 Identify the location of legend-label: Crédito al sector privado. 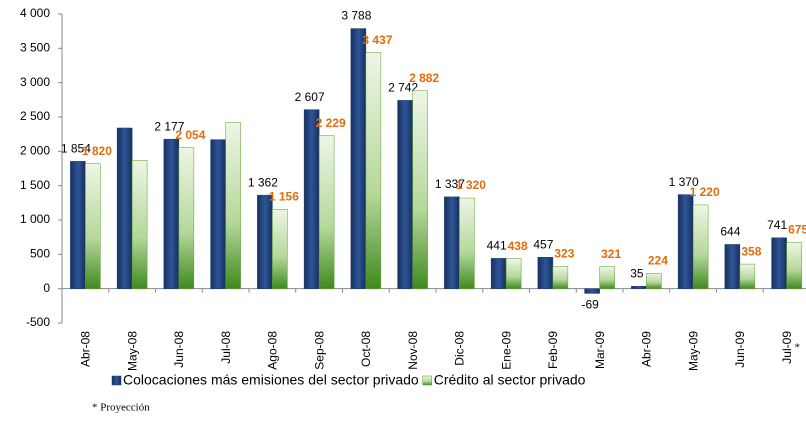
(510, 380).